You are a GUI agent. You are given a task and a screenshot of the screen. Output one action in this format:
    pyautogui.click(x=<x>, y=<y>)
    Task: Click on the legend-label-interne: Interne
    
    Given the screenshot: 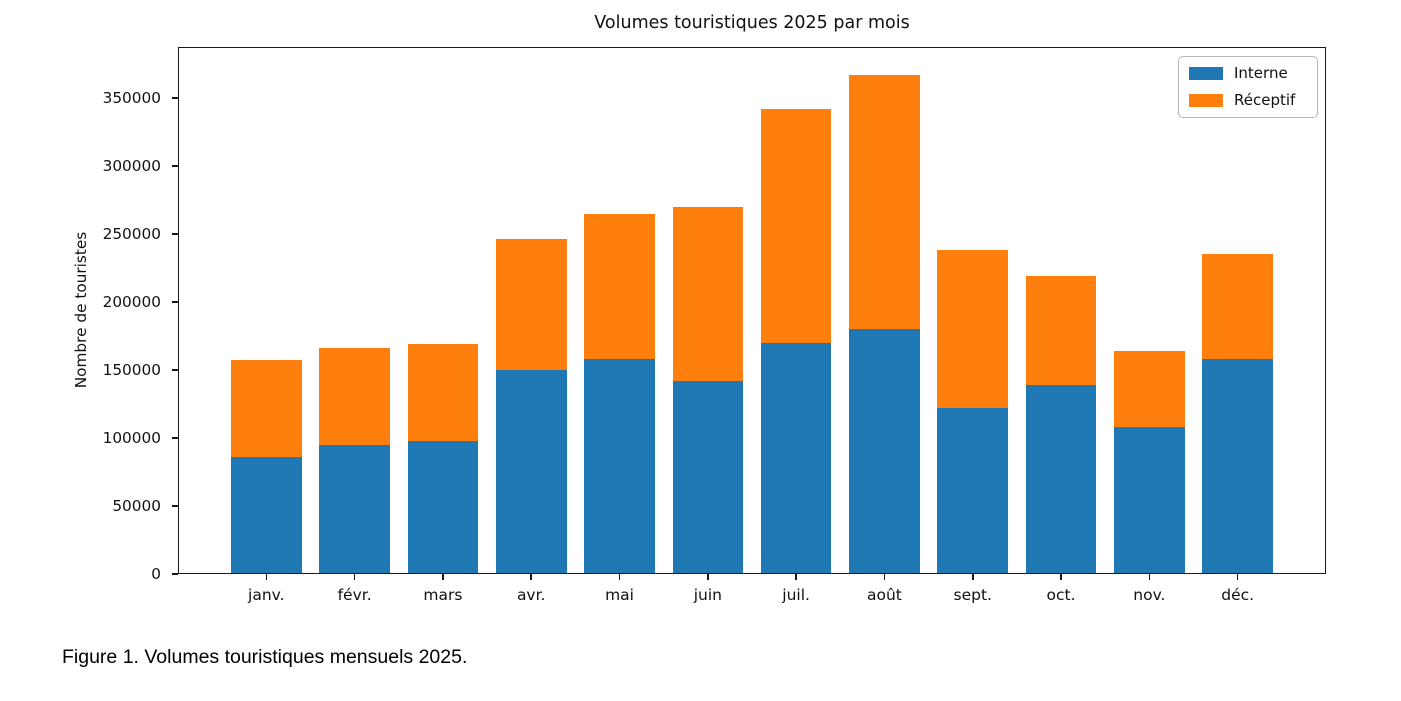 What is the action you would take?
    pyautogui.click(x=1261, y=73)
    